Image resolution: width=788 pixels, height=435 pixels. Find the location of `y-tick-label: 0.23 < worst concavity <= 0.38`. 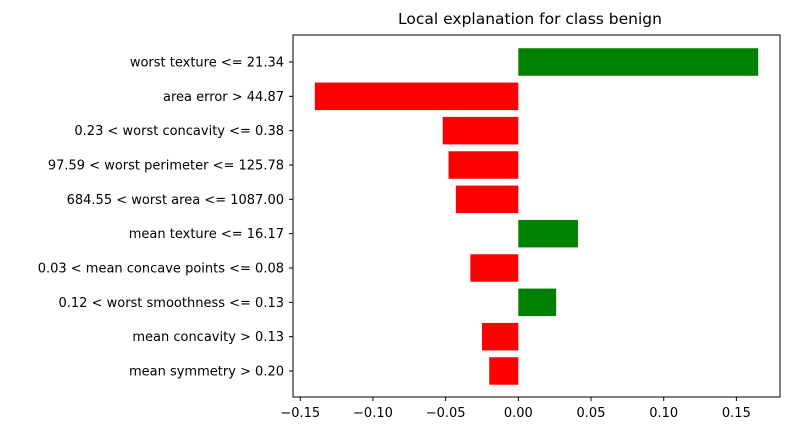

y-tick-label: 0.23 < worst concavity <= 0.38 is located at coordinates (179, 131).